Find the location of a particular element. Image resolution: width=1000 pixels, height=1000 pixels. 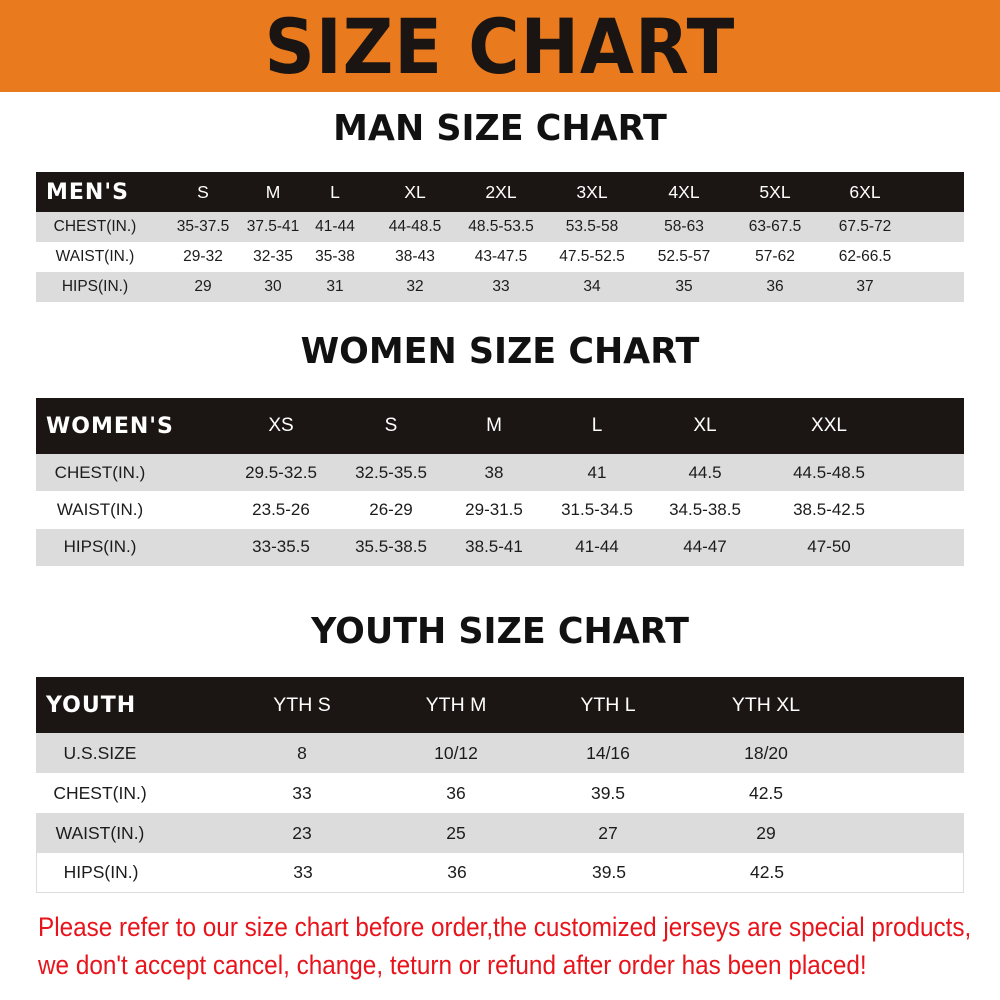

measurement-label: CHEST(IN.) is located at coordinates (100, 792).